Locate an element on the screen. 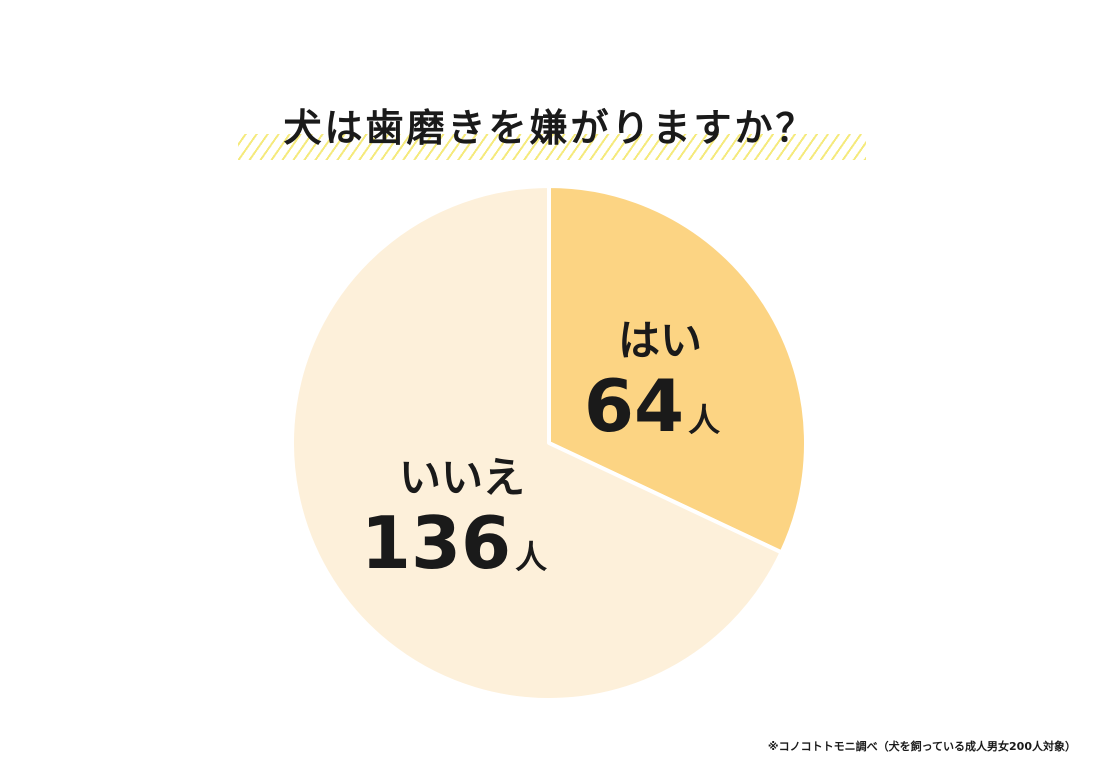  source-footnote: ※コノコトトモニ調べ（犬を飼っている成人男女200人対象） is located at coordinates (921, 746).